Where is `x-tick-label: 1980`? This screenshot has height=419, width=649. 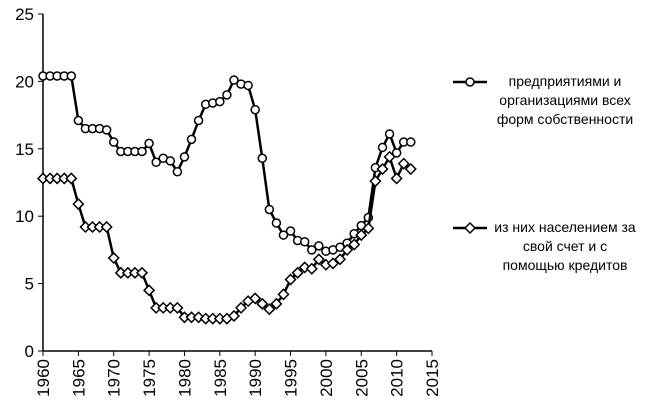
x-tick-label: 1980 is located at coordinates (184, 378).